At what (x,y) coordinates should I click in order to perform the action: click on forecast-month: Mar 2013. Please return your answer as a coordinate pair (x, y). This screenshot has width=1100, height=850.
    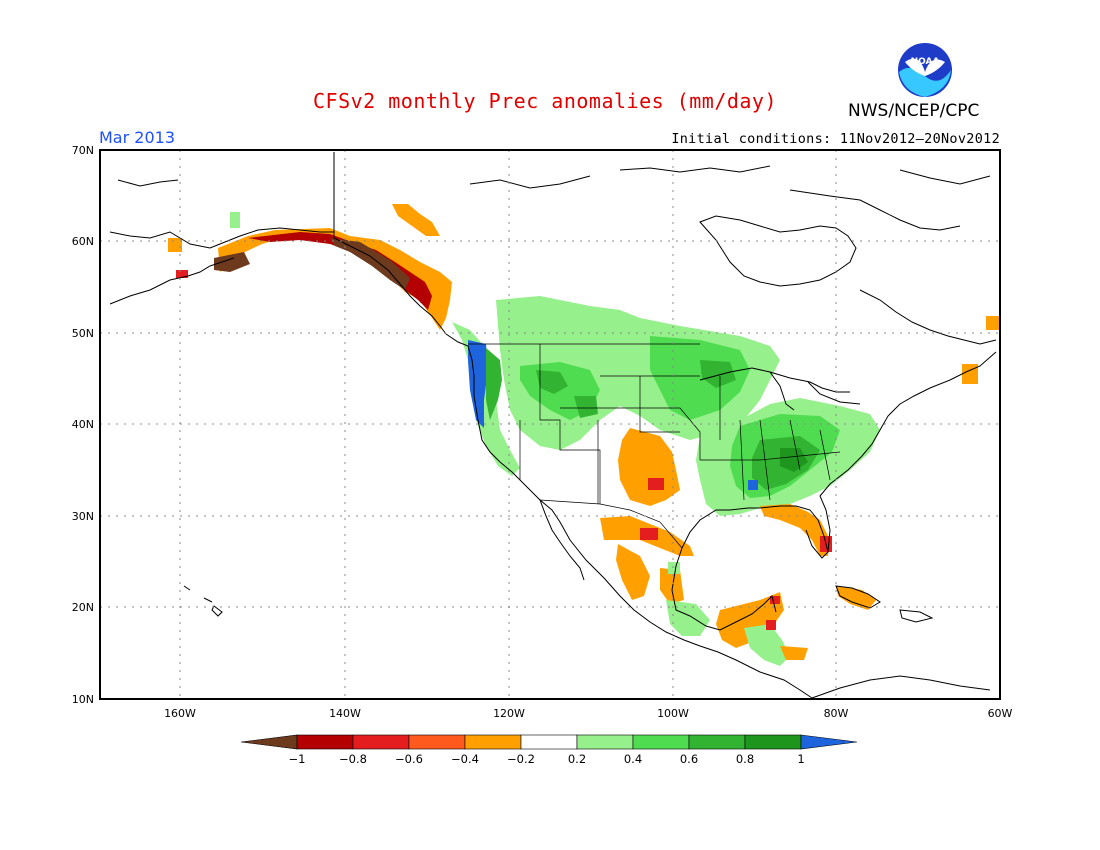
    Looking at the image, I should click on (137, 137).